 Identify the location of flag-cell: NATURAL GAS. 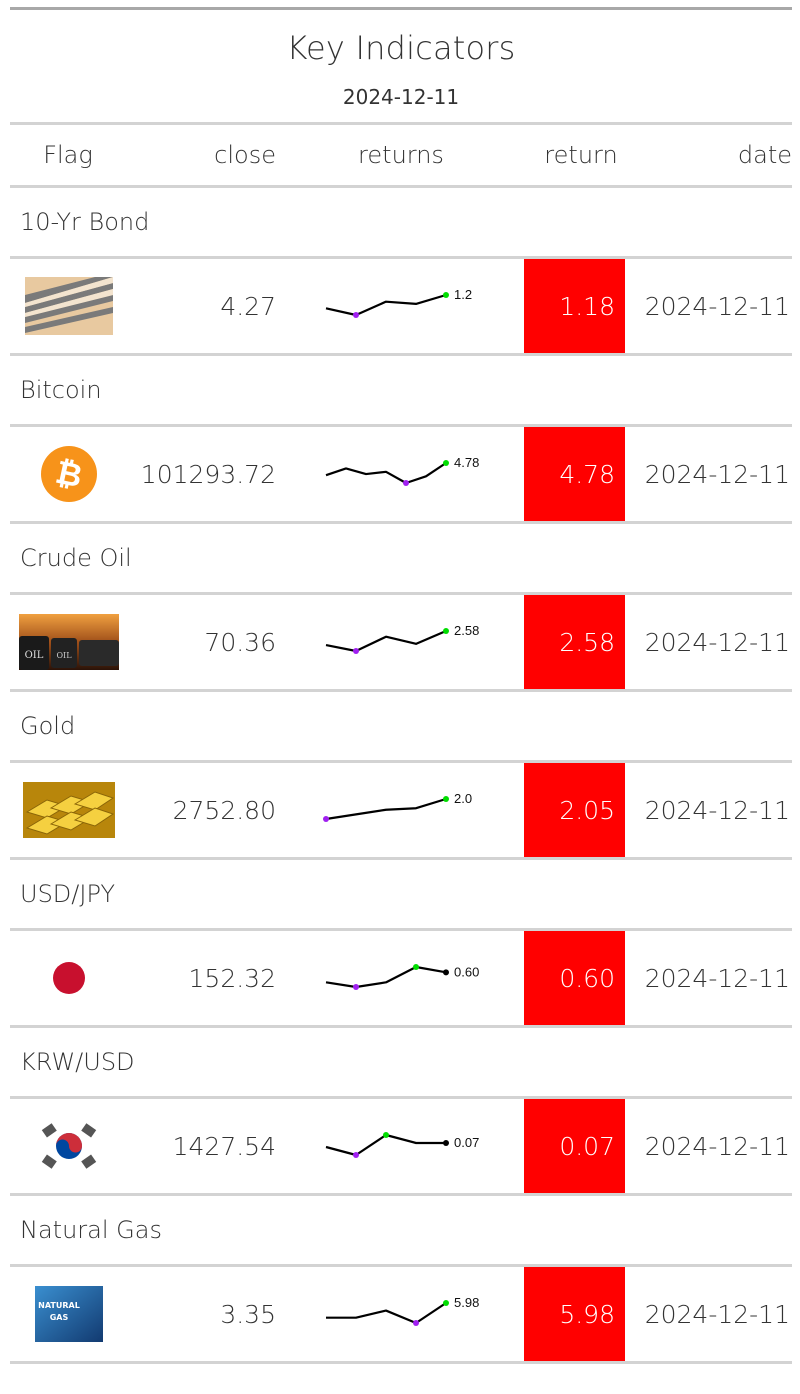
(69, 1314).